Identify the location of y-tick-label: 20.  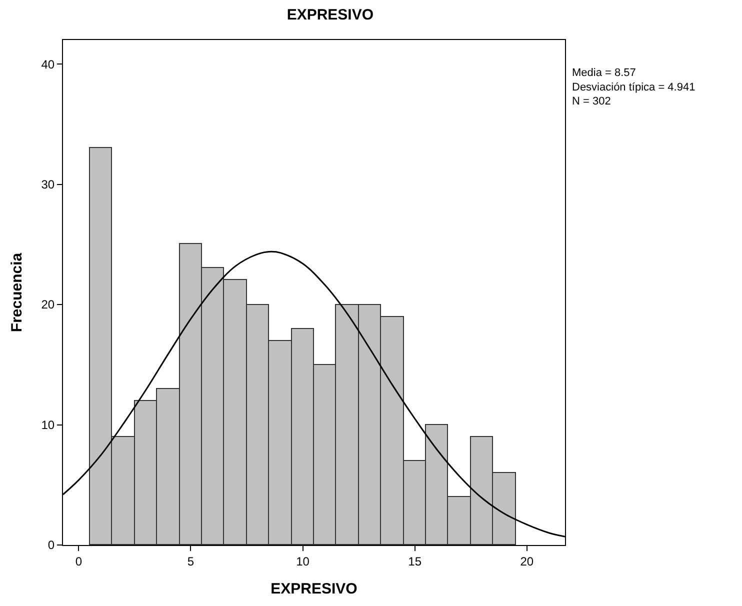
(48, 305).